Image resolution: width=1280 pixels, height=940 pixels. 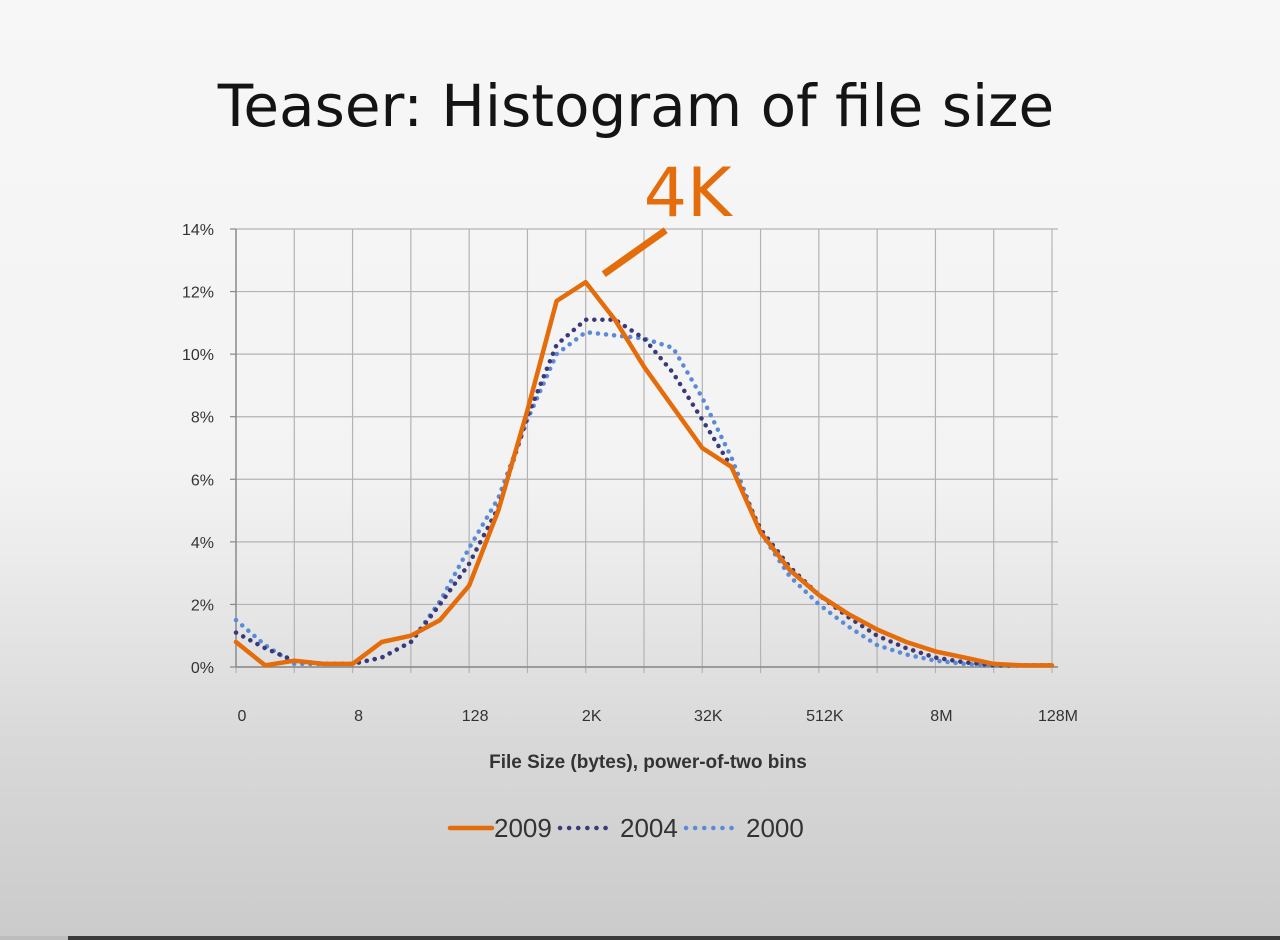 What do you see at coordinates (242, 716) in the screenshot?
I see `x-tick-label: 0` at bounding box center [242, 716].